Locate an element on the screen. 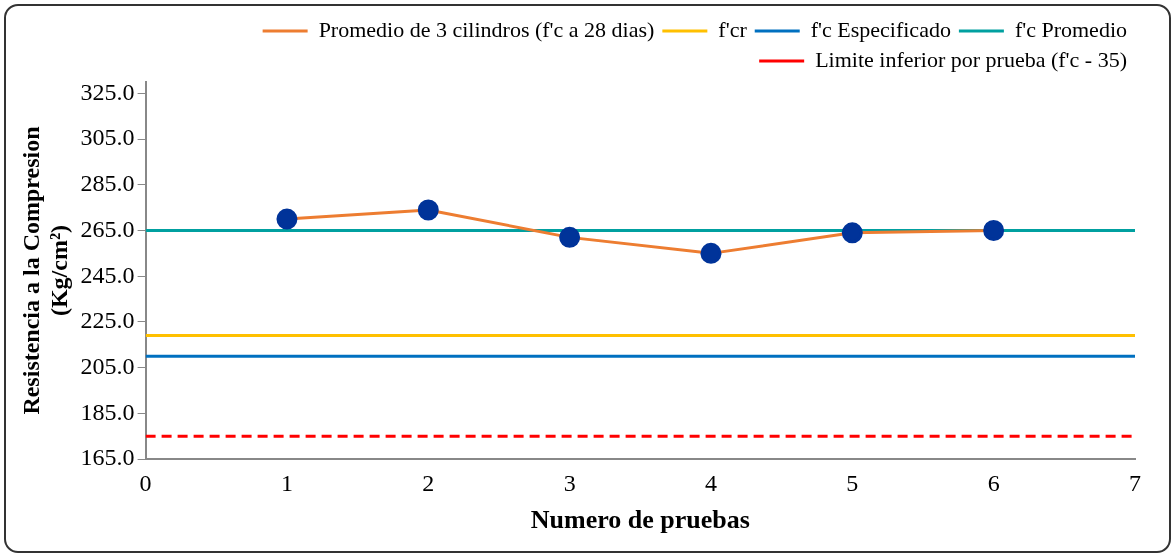  y-tick-label: 185.0 is located at coordinates (107, 411).